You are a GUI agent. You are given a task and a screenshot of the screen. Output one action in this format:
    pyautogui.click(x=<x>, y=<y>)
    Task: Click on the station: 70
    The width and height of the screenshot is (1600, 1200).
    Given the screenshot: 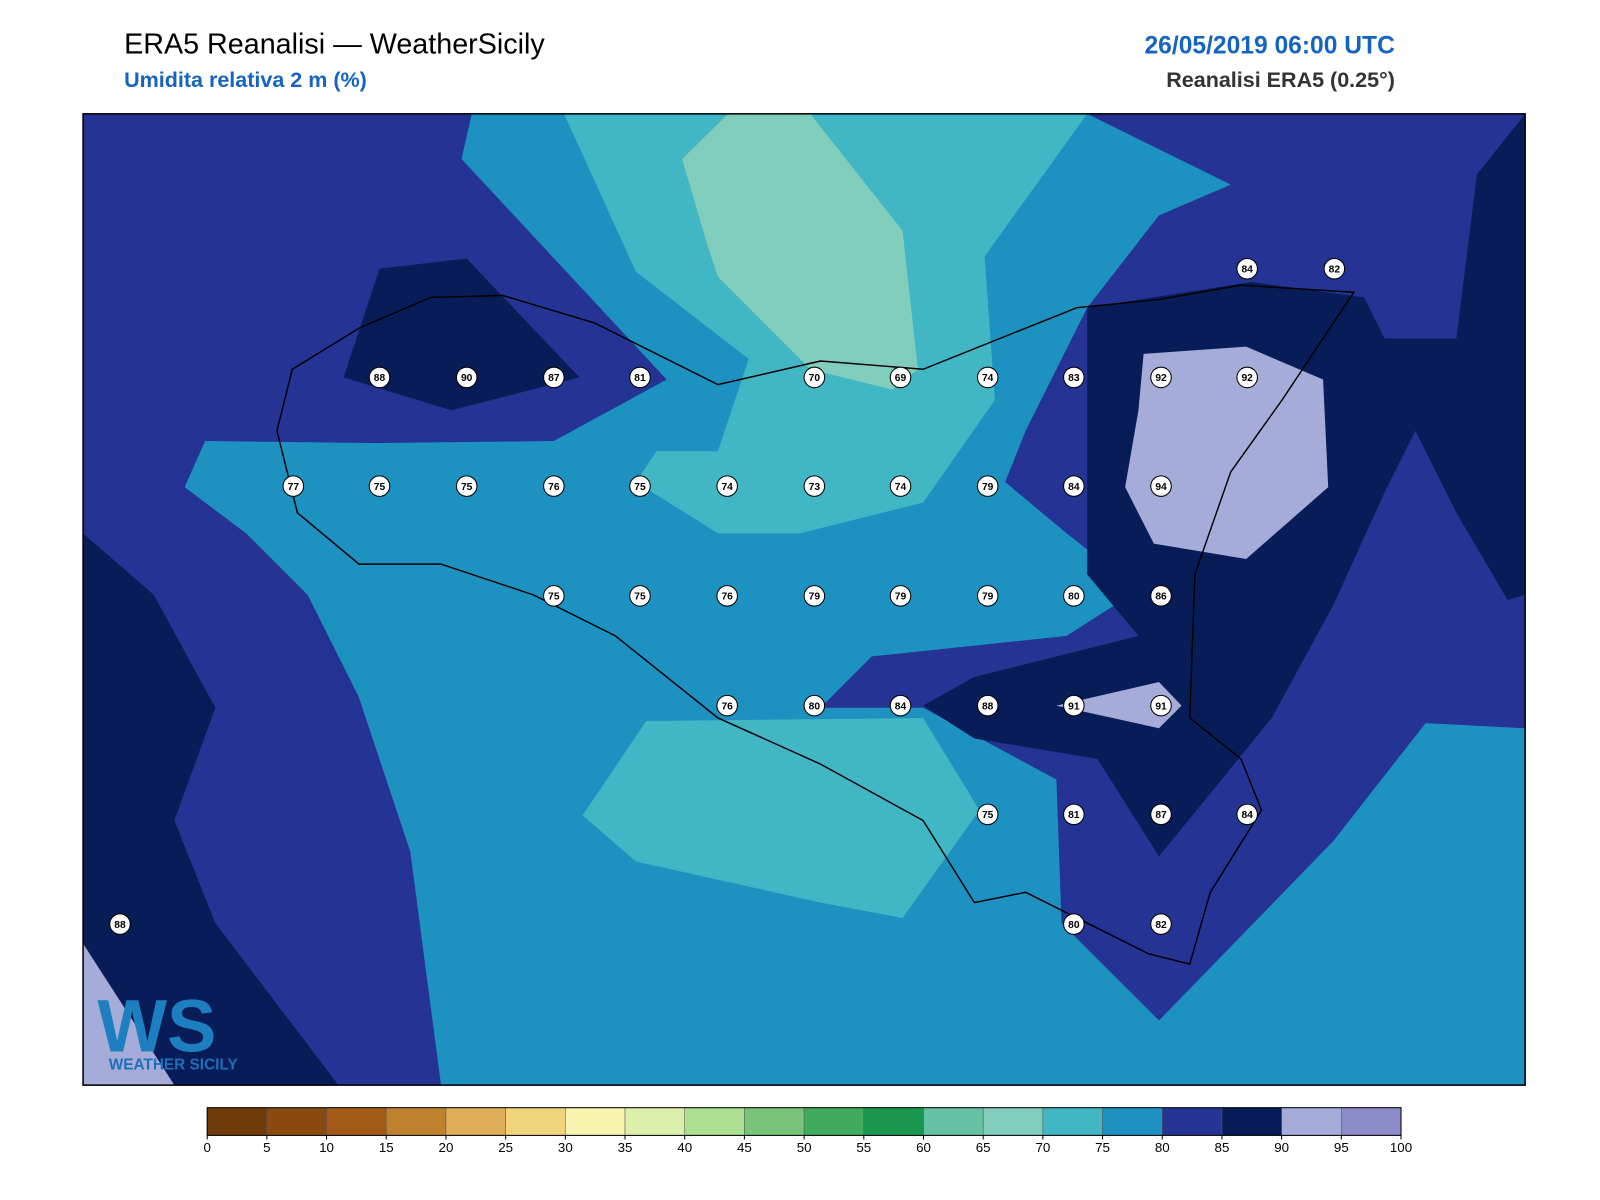 What is the action you would take?
    pyautogui.click(x=814, y=377)
    